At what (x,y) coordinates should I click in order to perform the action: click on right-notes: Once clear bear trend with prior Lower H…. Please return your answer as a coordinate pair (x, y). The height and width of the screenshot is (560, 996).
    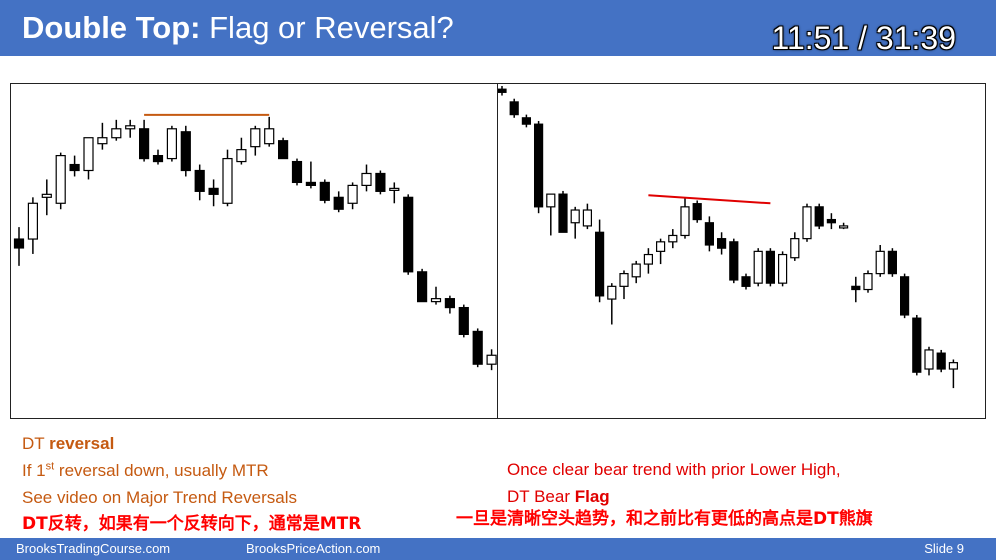
    Looking at the image, I should click on (674, 483).